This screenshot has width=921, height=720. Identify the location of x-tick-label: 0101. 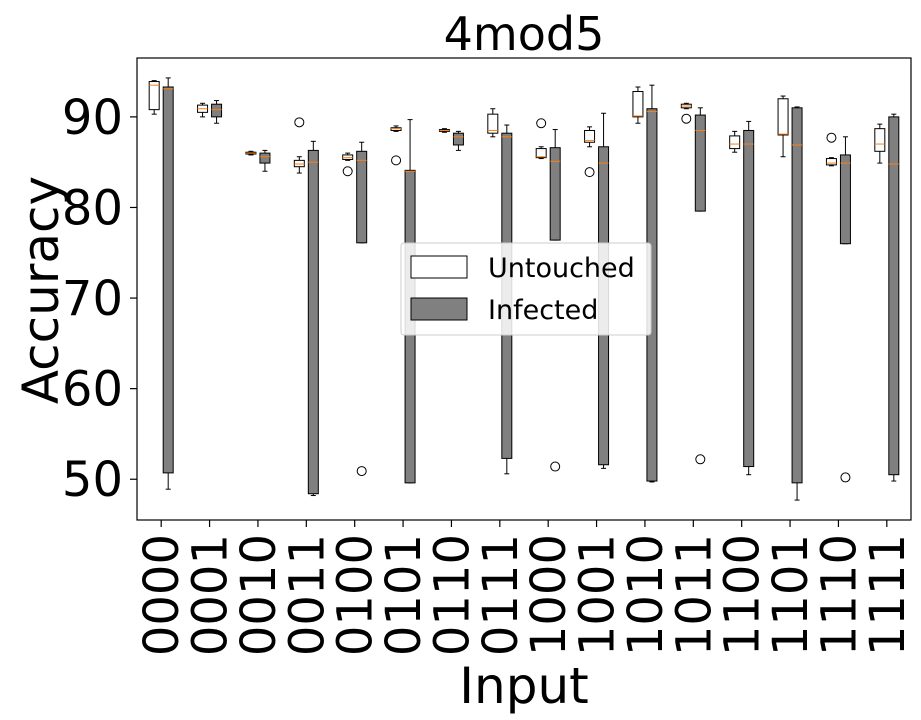
(404, 595).